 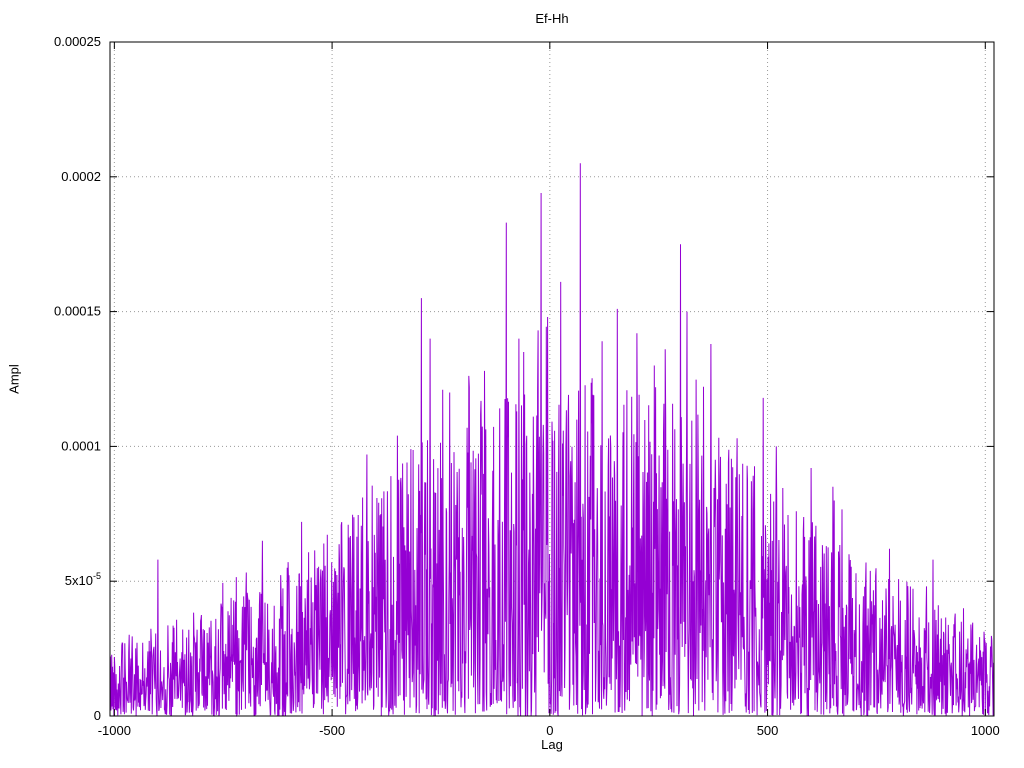 I want to click on x-axis-label: Lag, so click(x=552, y=744).